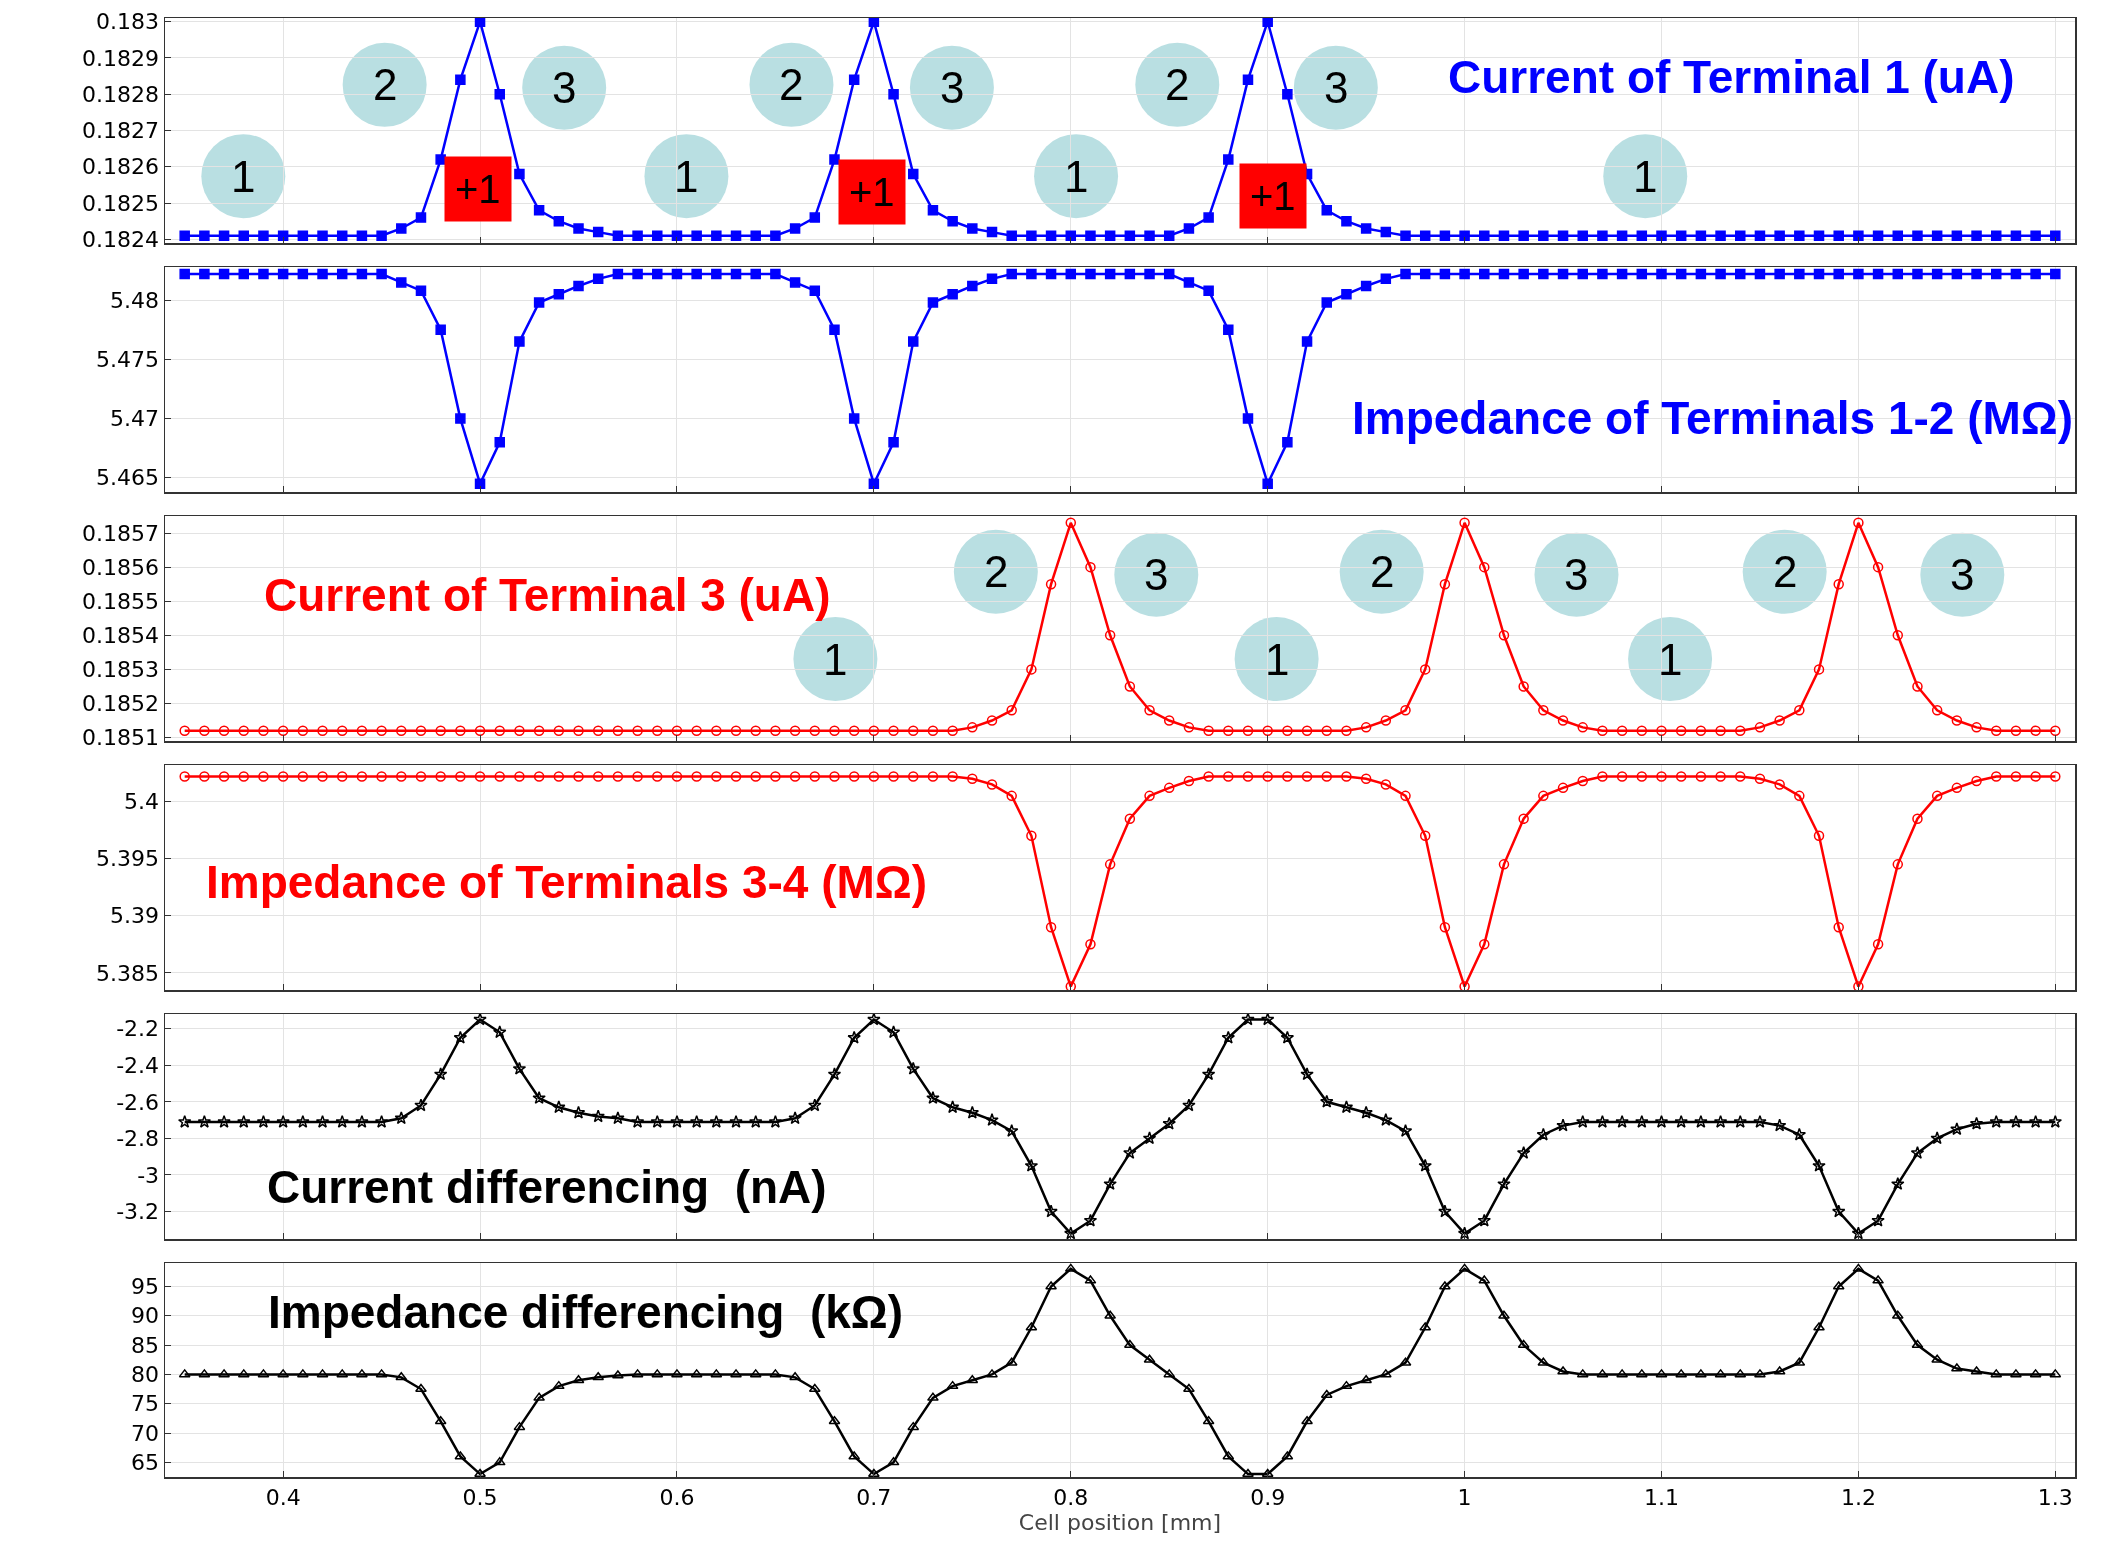 Image resolution: width=2111 pixels, height=1561 pixels. What do you see at coordinates (148, 1175) in the screenshot?
I see `y-tick-label: -3` at bounding box center [148, 1175].